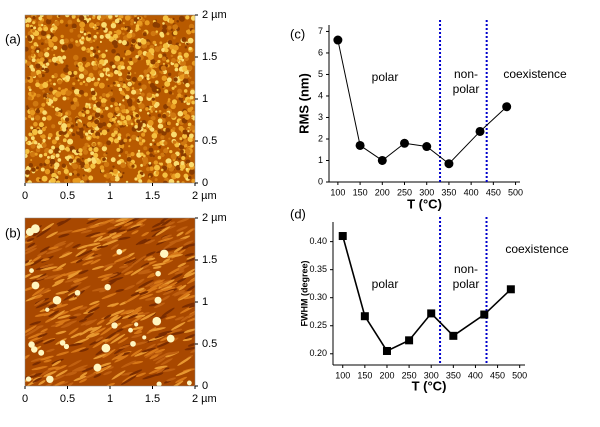  Describe the element at coordinates (535, 74) in the screenshot. I see `annotation: coexistence` at that location.